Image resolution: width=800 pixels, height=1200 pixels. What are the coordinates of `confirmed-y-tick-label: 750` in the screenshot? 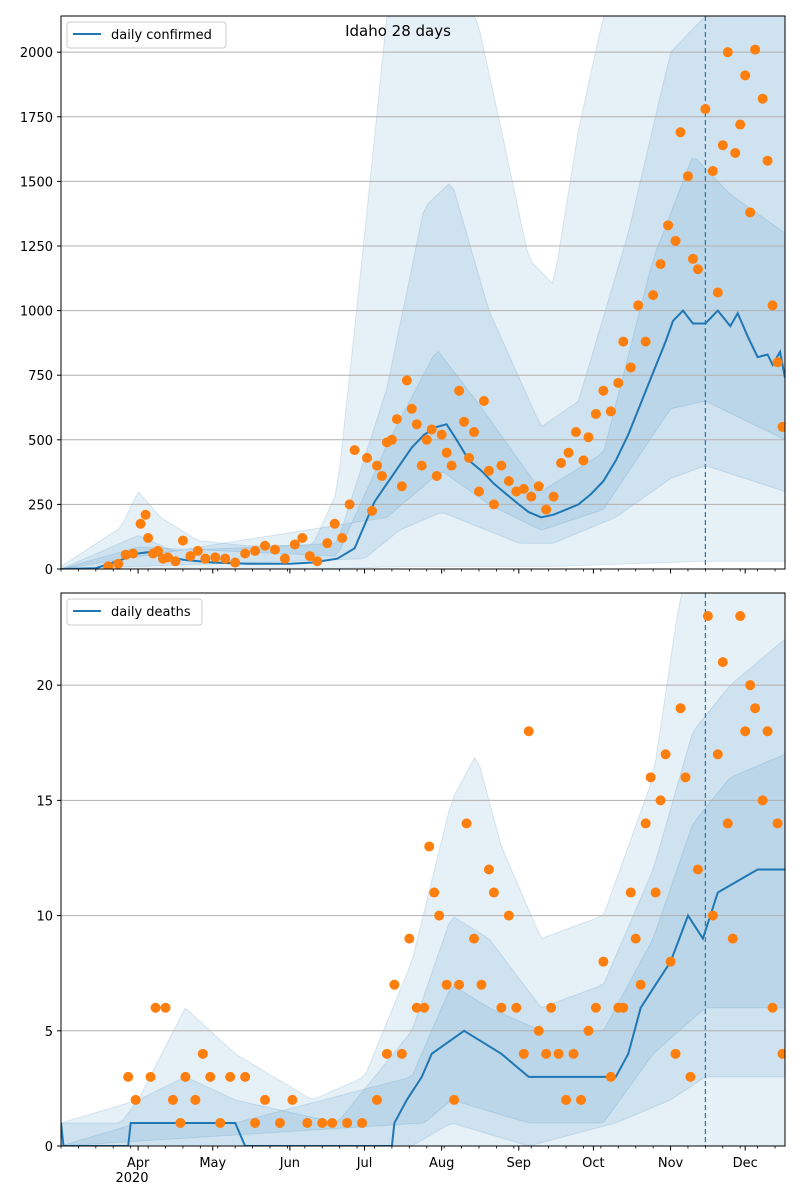 It's located at (40, 376).